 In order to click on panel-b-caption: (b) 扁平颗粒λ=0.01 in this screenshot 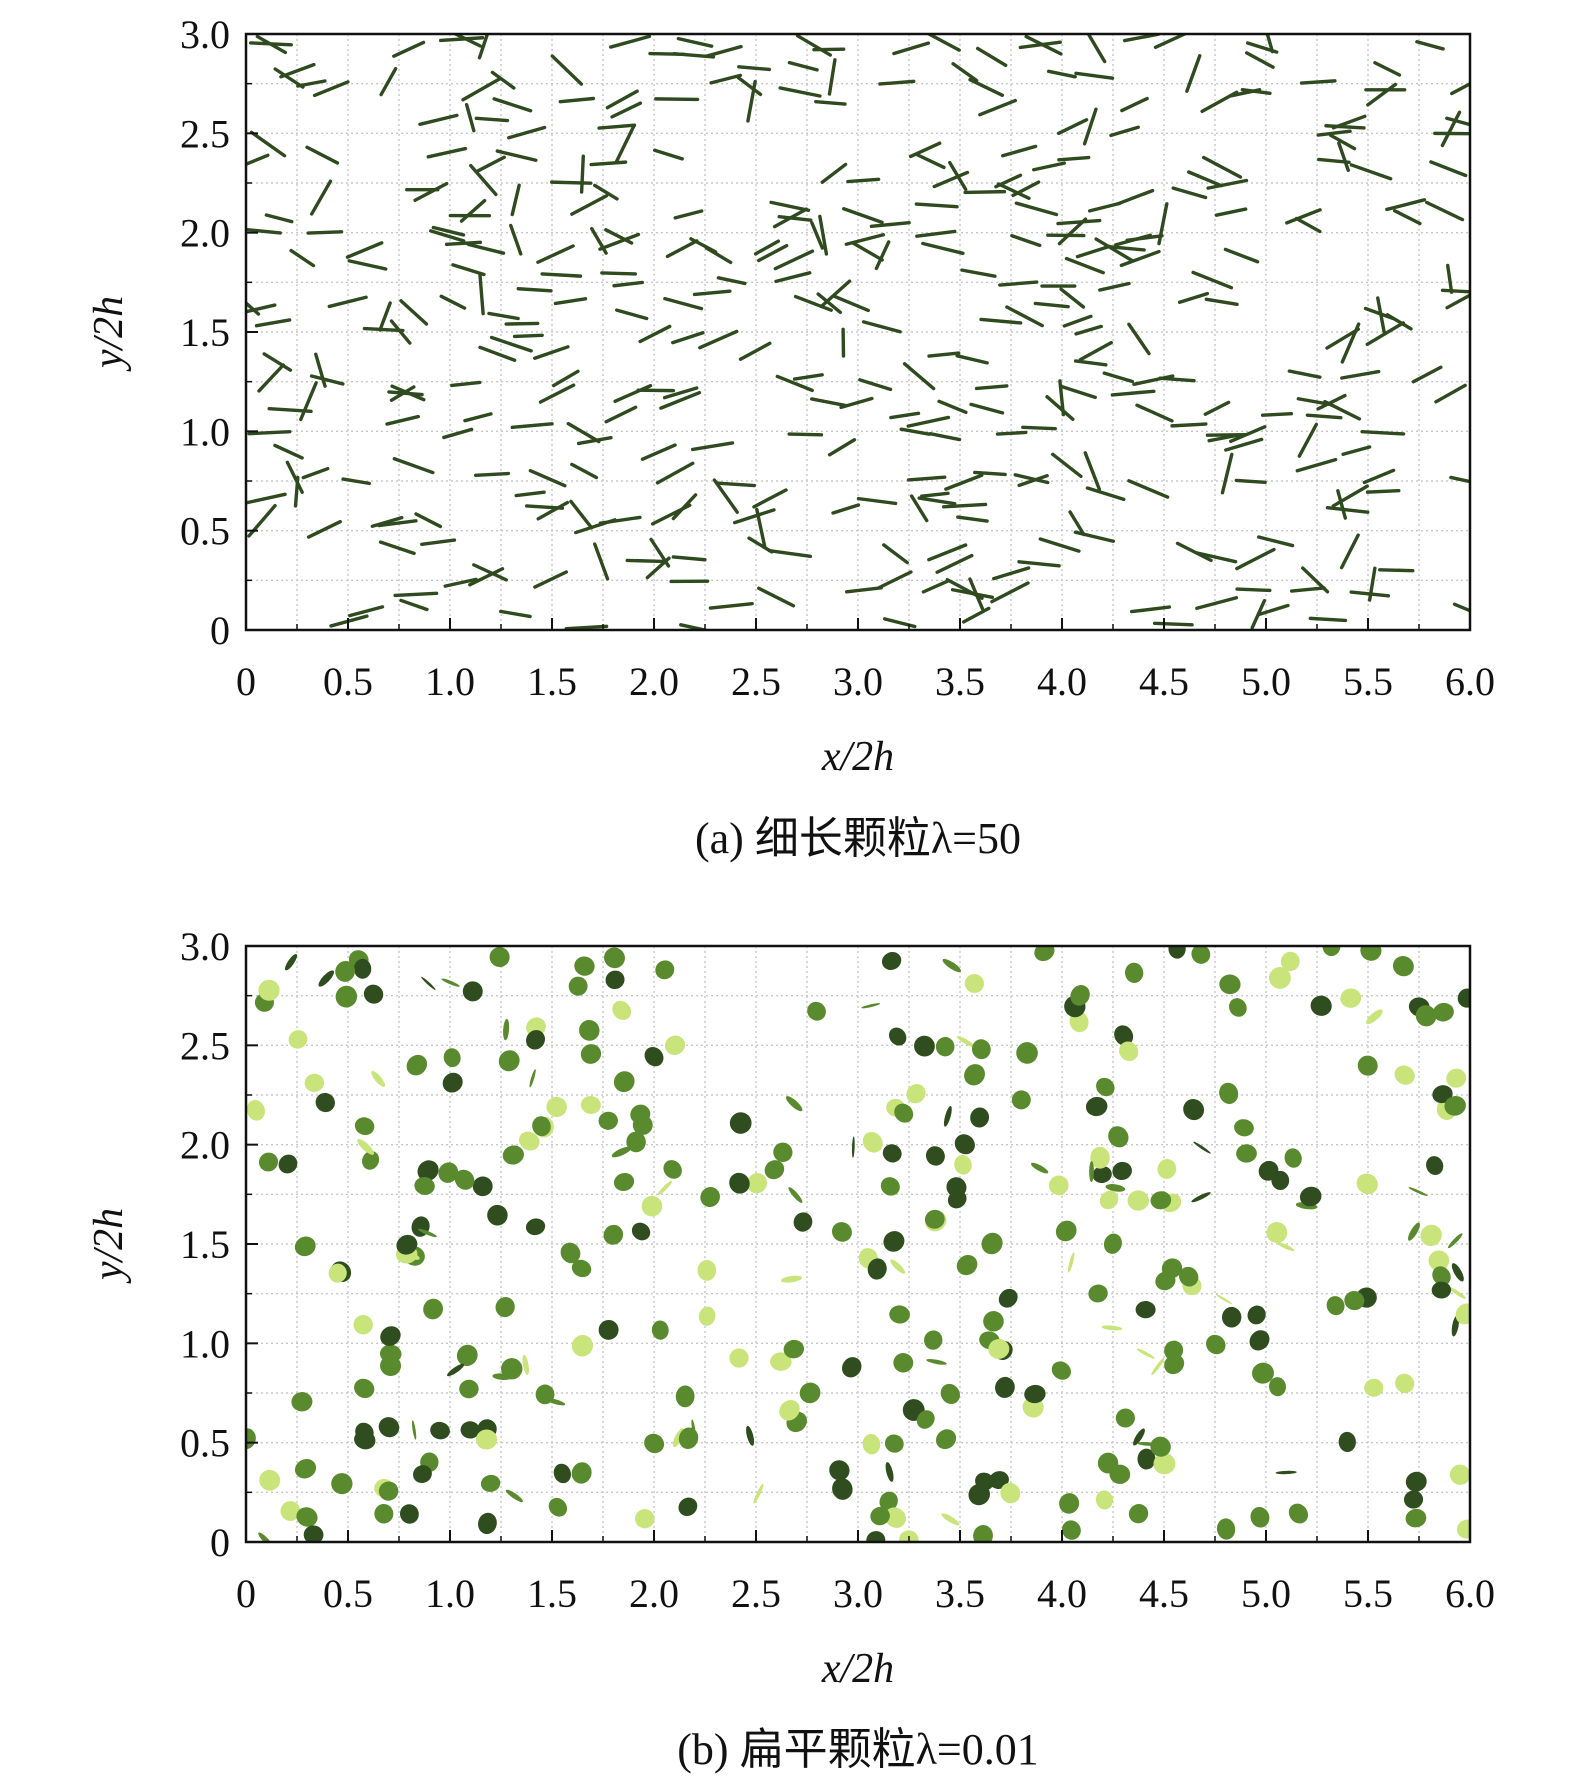, I will do `click(857, 1749)`.